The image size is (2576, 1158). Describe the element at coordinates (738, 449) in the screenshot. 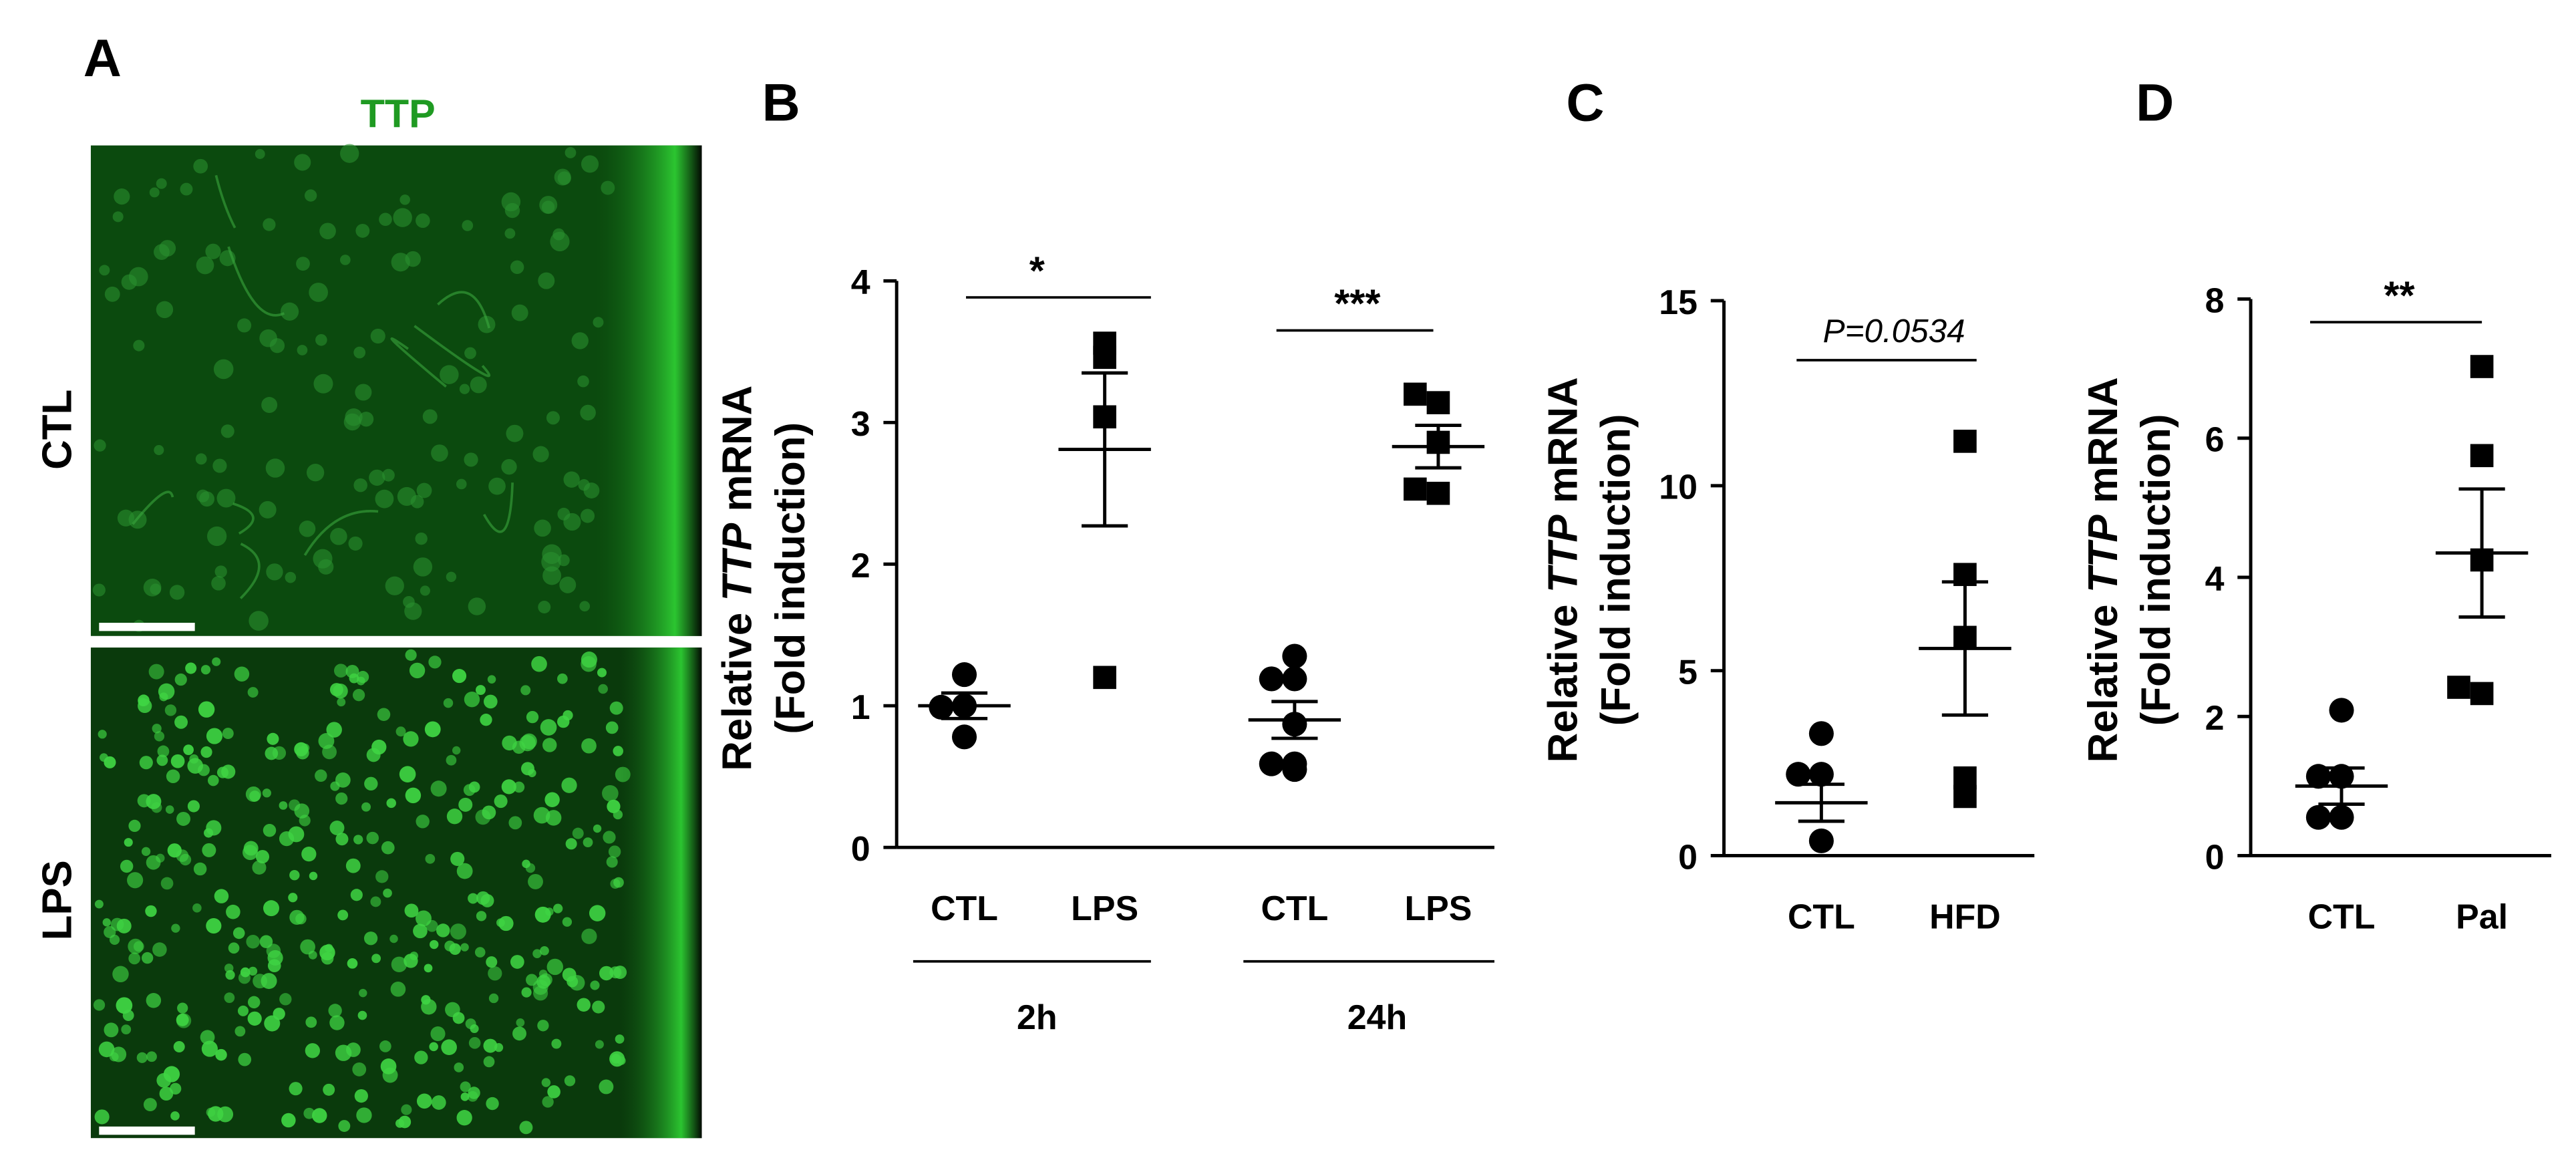

I see `y-axis-label-part: mRNA` at that location.